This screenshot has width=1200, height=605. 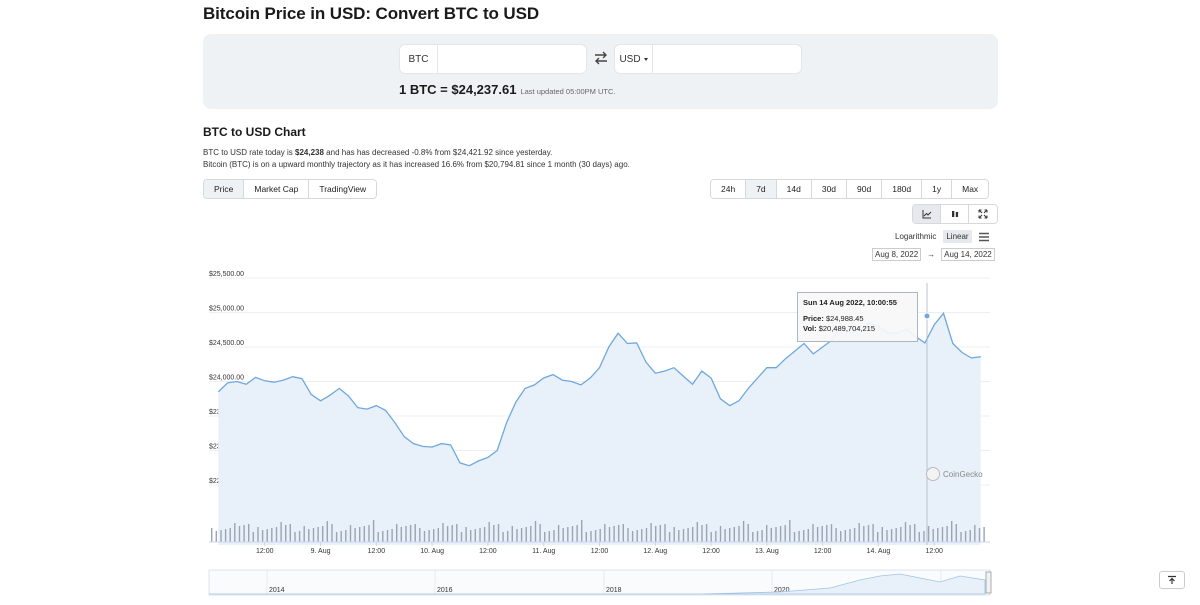 I want to click on range-max-button: Max, so click(x=970, y=189).